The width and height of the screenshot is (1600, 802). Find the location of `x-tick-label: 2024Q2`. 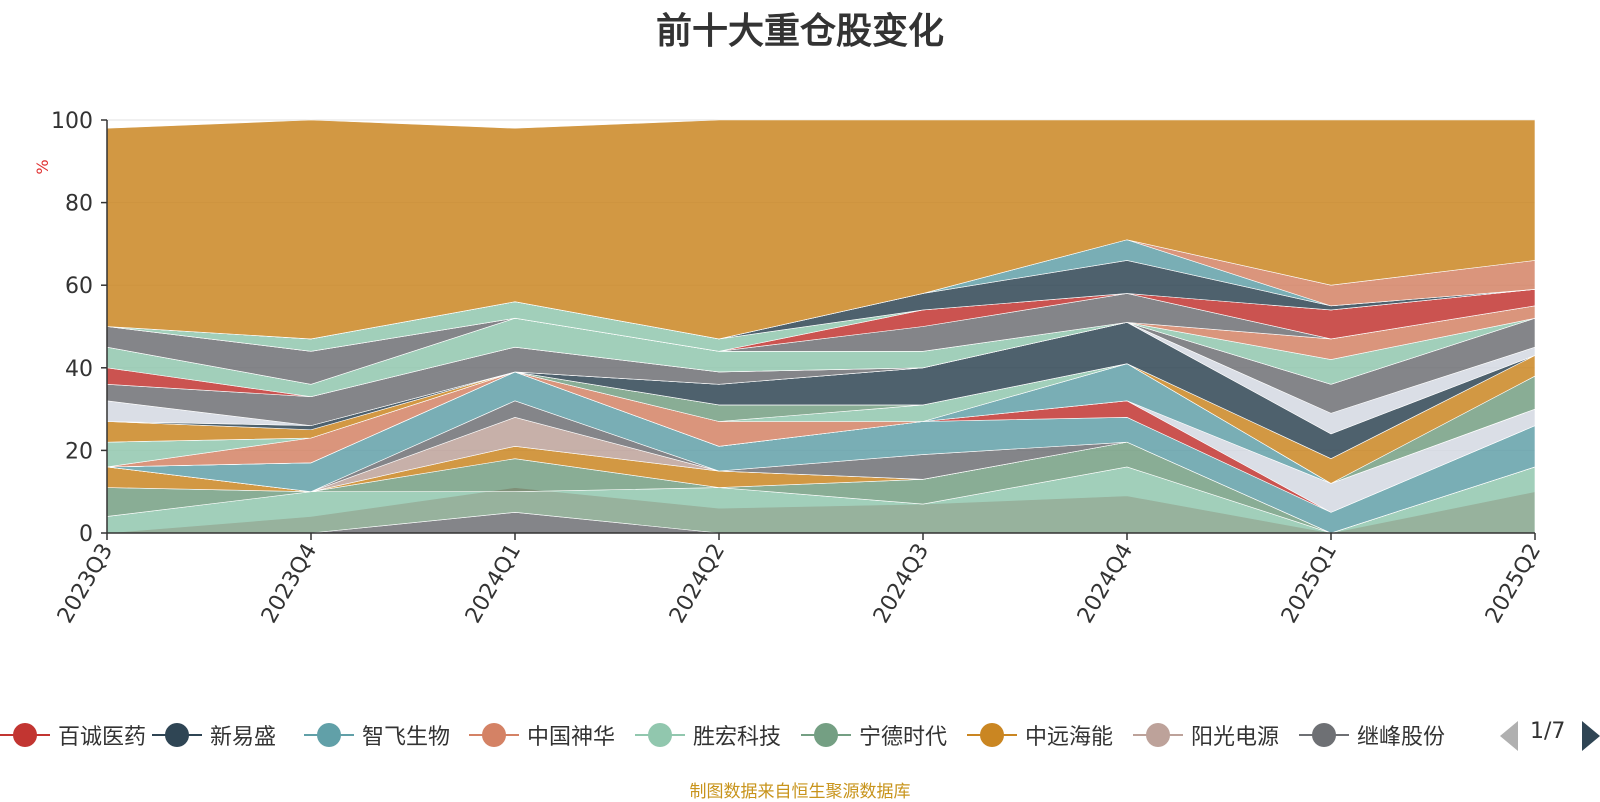

x-tick-label: 2024Q2 is located at coordinates (697, 584).